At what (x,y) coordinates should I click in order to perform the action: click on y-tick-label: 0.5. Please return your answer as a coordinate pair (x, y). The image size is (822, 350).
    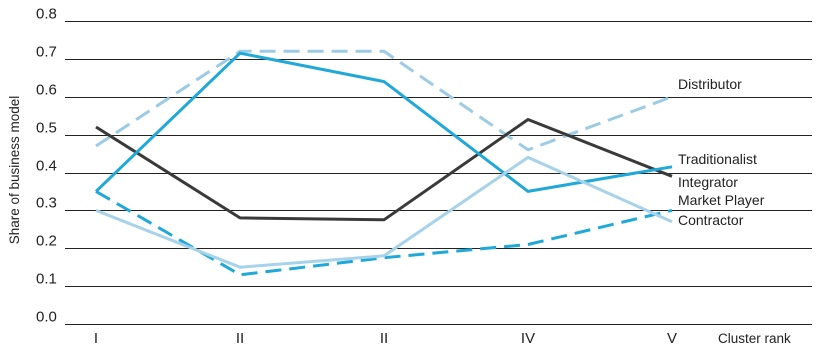
    Looking at the image, I should click on (46, 128).